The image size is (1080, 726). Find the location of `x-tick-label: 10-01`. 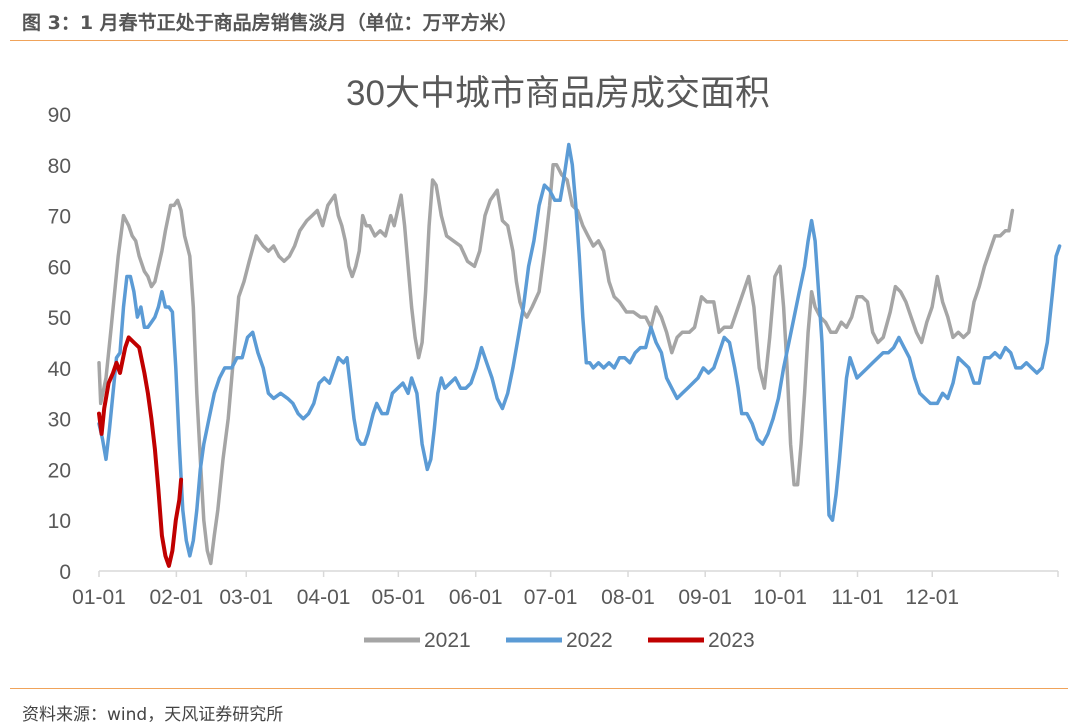

x-tick-label: 10-01 is located at coordinates (780, 597).